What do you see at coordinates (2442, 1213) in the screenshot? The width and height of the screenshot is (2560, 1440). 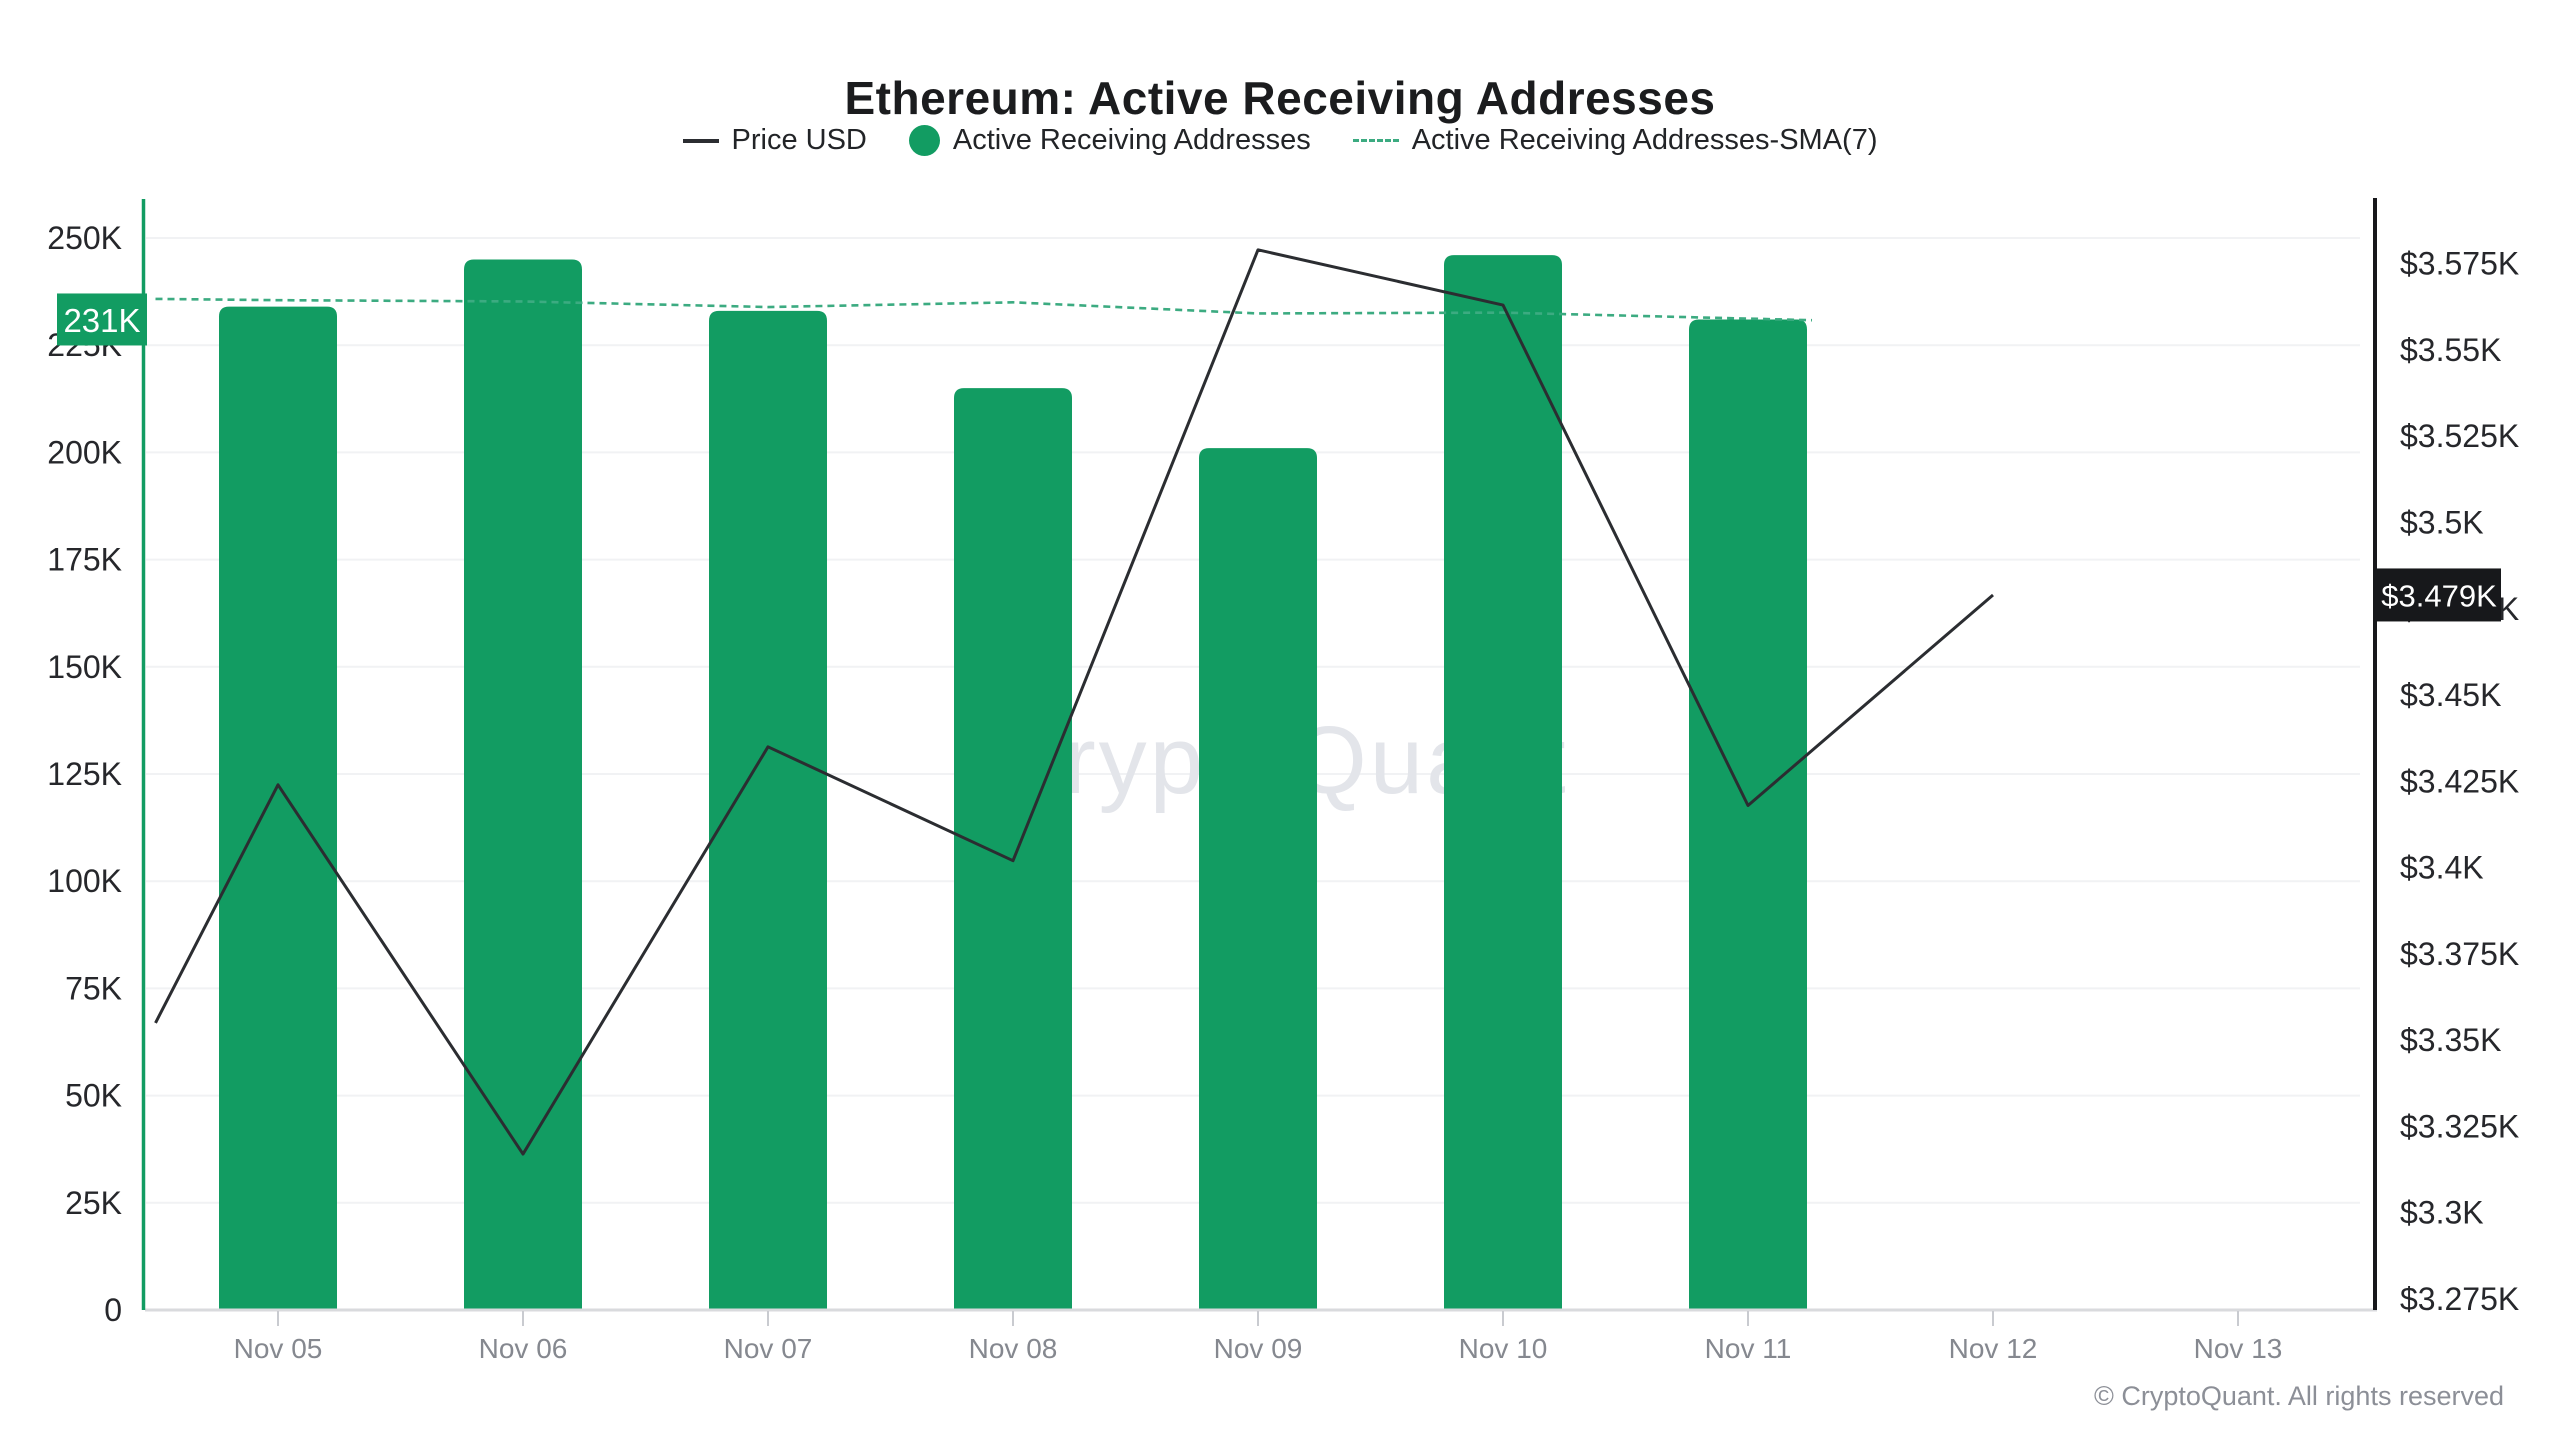 I see `right-axis-label-3-3k: $3.3K` at bounding box center [2442, 1213].